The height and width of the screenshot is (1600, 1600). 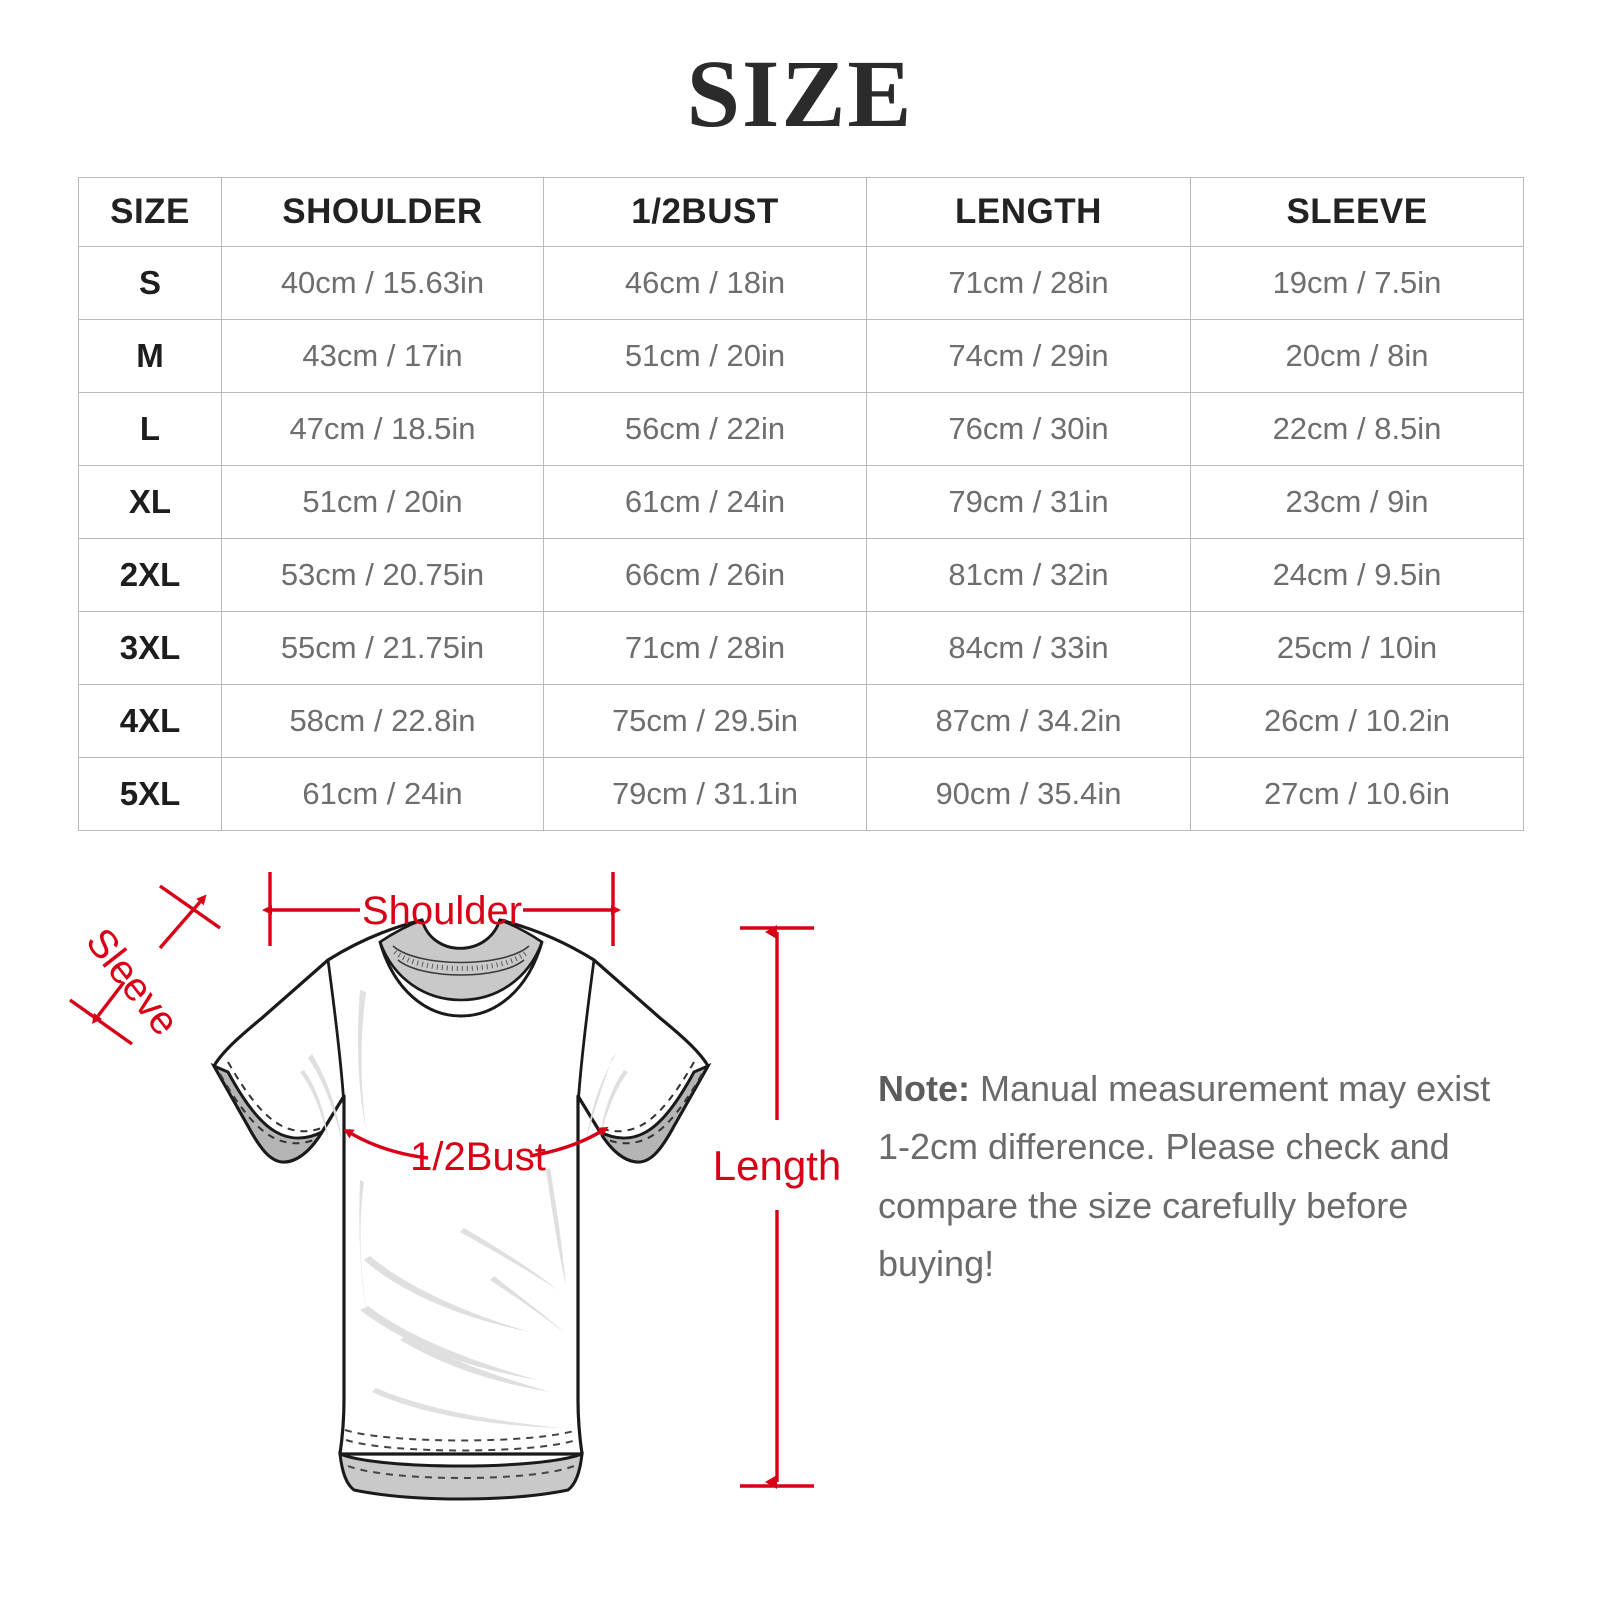 I want to click on note-label: Note:, so click(x=924, y=1088).